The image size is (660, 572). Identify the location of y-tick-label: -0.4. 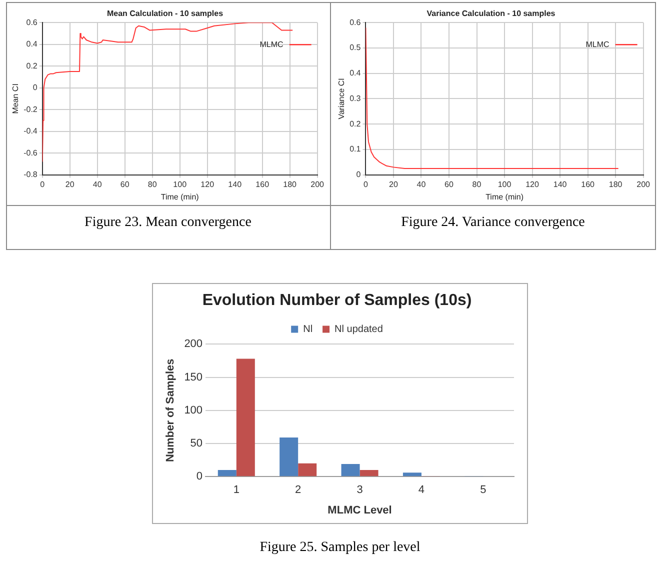
(31, 131).